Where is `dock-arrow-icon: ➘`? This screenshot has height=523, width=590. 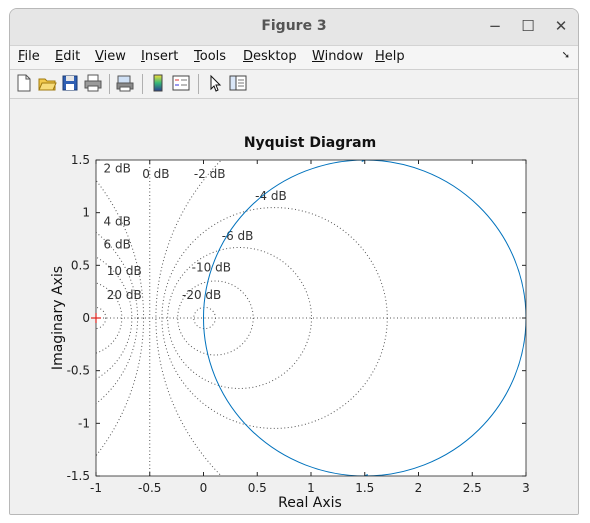 dock-arrow-icon: ➘ is located at coordinates (565, 55).